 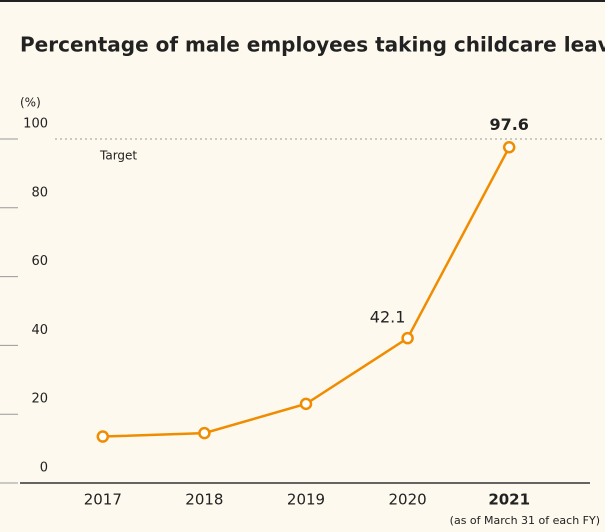 What do you see at coordinates (204, 500) in the screenshot?
I see `x-tick-label: 2018` at bounding box center [204, 500].